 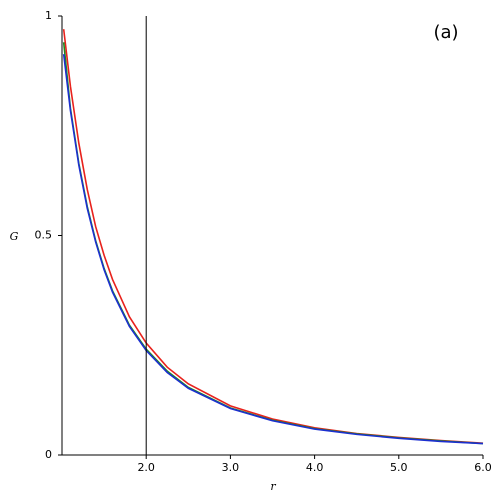 I want to click on x-tick-label: 6.0, so click(x=483, y=467).